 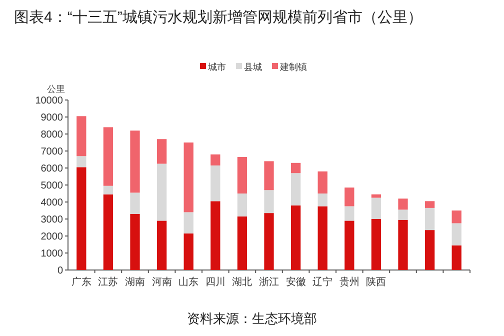 I want to click on x-tick-label: 广东, so click(x=81, y=282).